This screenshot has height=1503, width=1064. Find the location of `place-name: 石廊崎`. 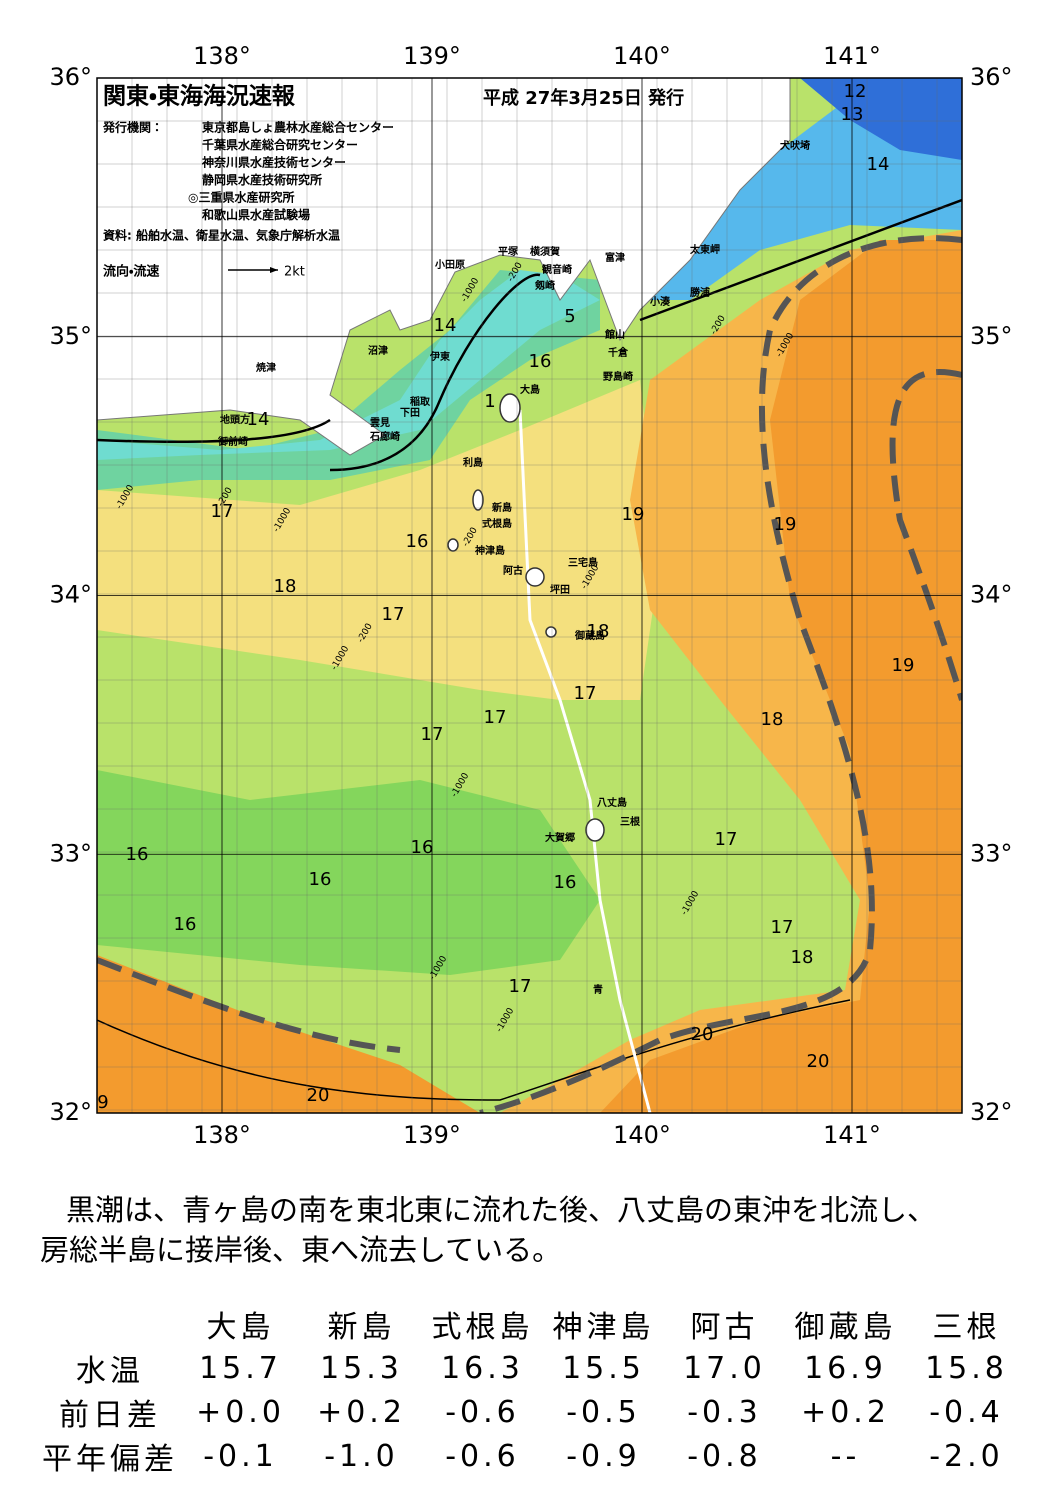

place-name: 石廊崎 is located at coordinates (384, 436).